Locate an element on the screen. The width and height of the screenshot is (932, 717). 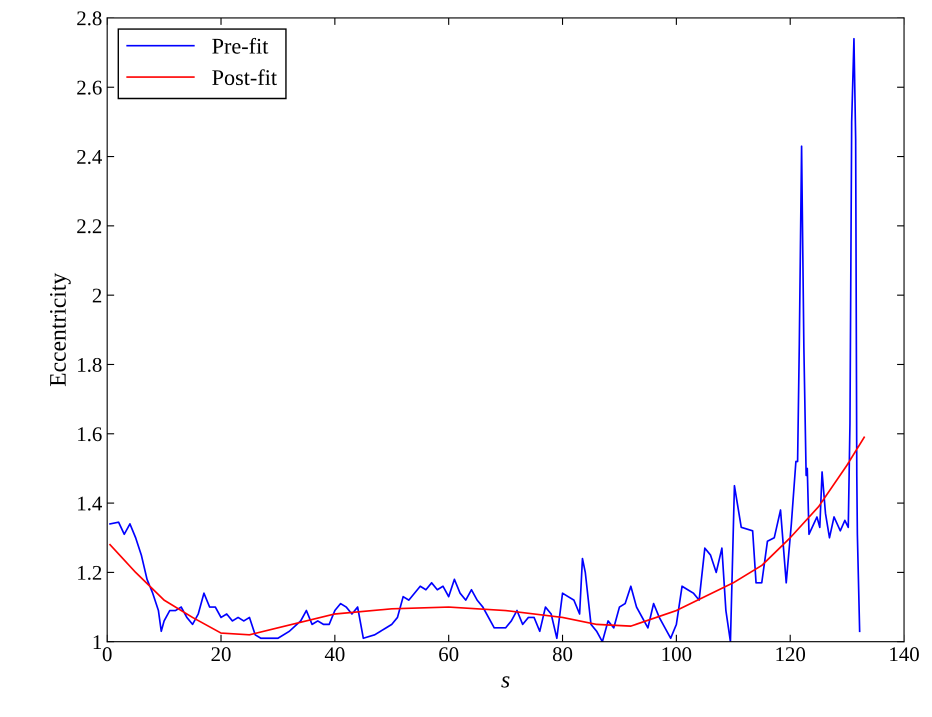
legend-label: Pre-fit is located at coordinates (240, 46).